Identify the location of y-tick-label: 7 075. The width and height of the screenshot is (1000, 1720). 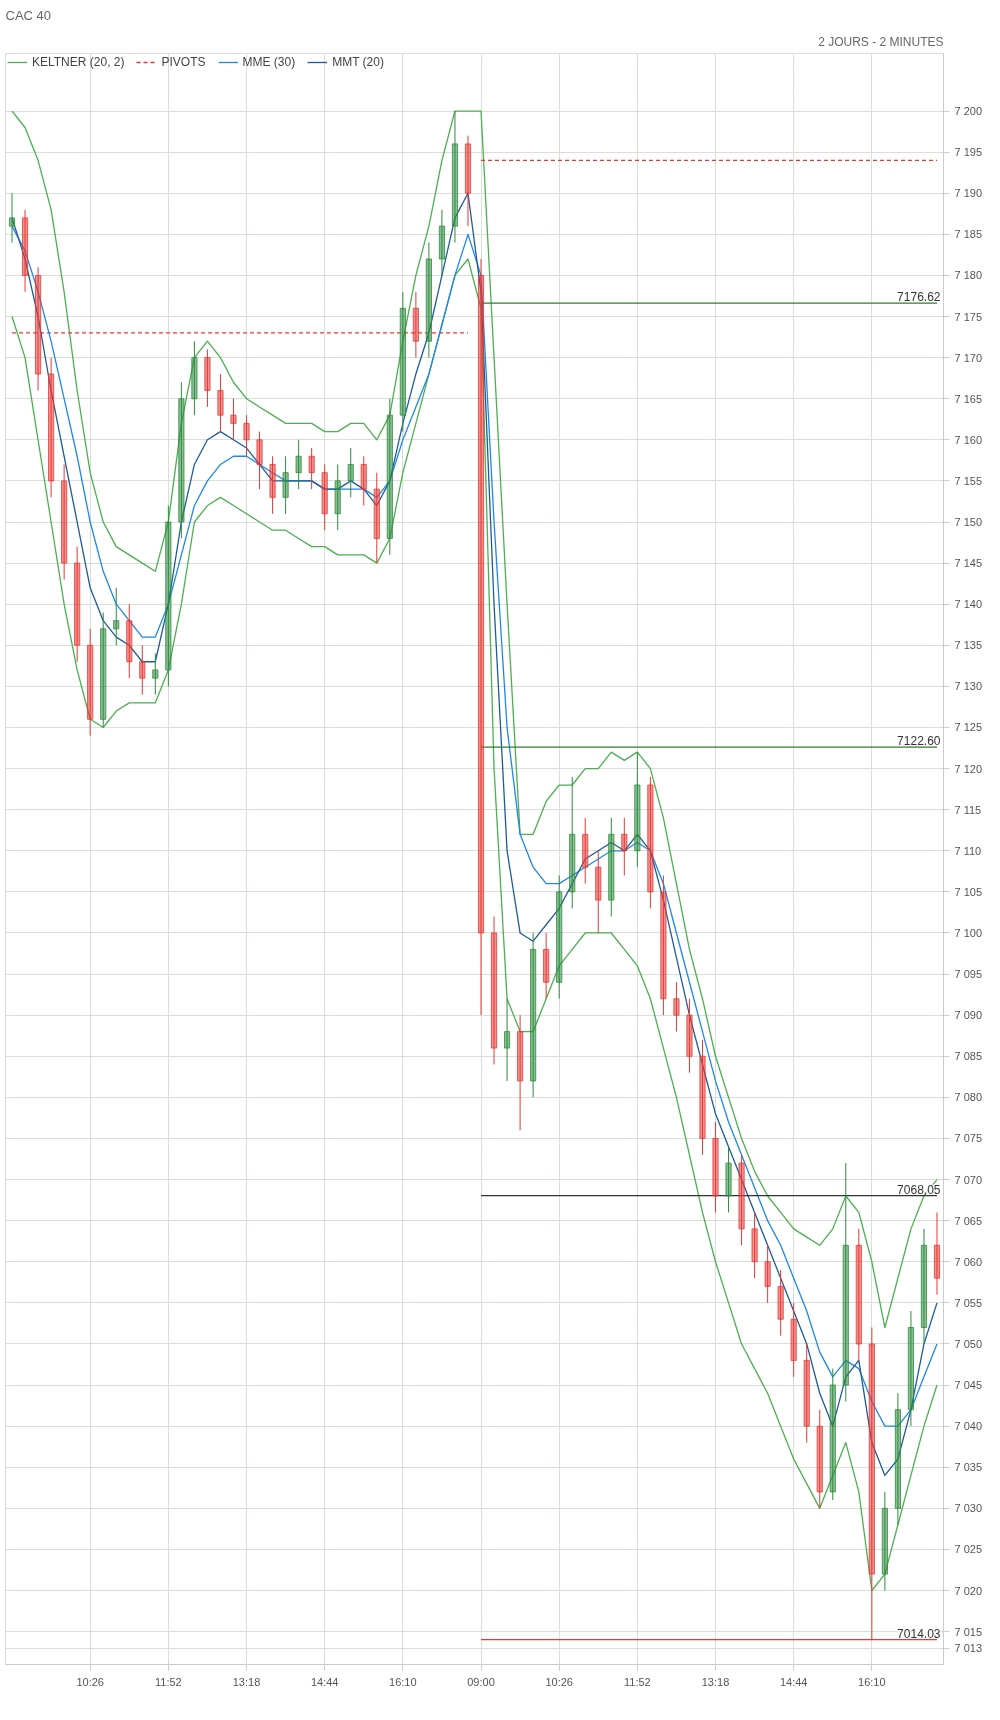
(968, 1138).